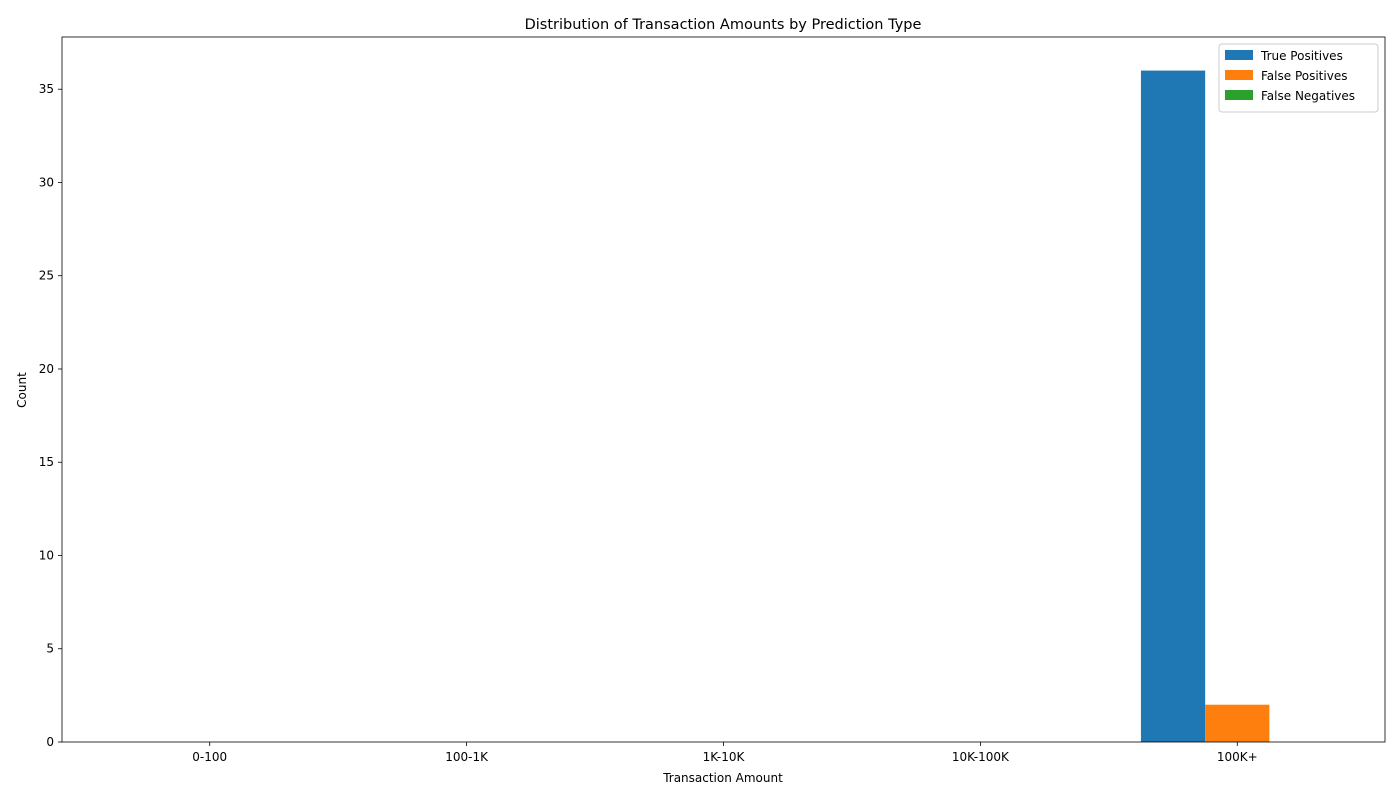 This screenshot has height=800, width=1400. I want to click on y-tick-label: 10, so click(46, 555).